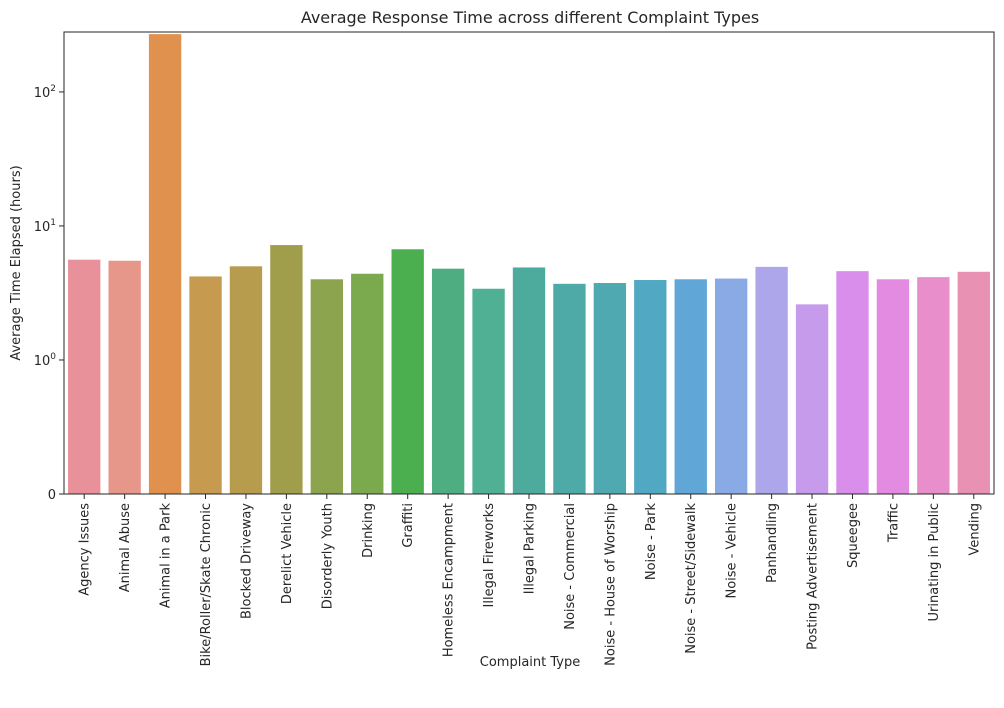 The image size is (1004, 708). I want to click on x-tick-label: Illegal Parking, so click(530, 548).